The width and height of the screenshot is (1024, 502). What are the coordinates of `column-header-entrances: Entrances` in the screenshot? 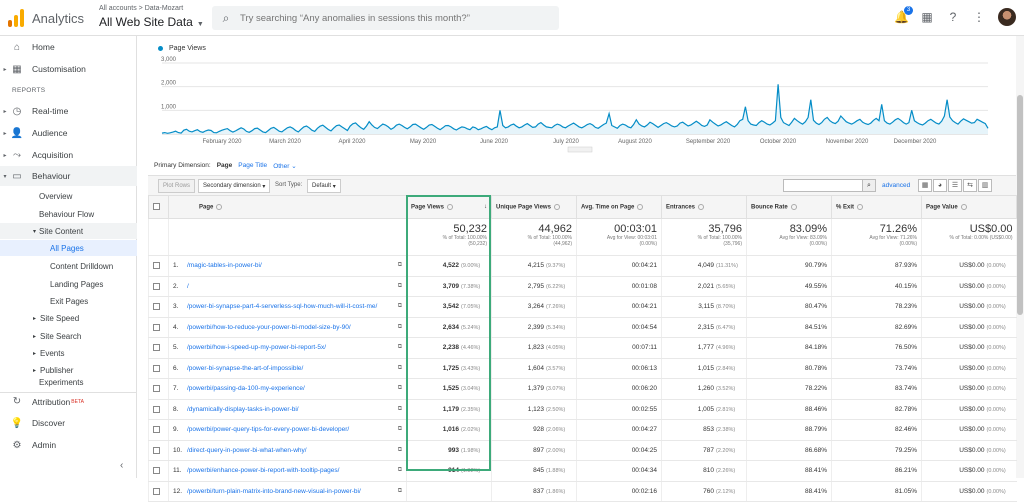 It's located at (704, 207).